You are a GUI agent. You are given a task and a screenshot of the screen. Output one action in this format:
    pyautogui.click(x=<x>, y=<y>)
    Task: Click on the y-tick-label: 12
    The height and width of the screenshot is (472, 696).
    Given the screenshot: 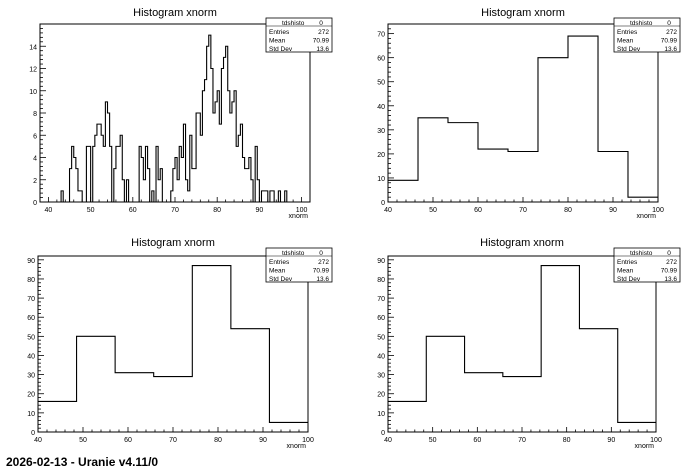 What is the action you would take?
    pyautogui.click(x=33, y=70)
    